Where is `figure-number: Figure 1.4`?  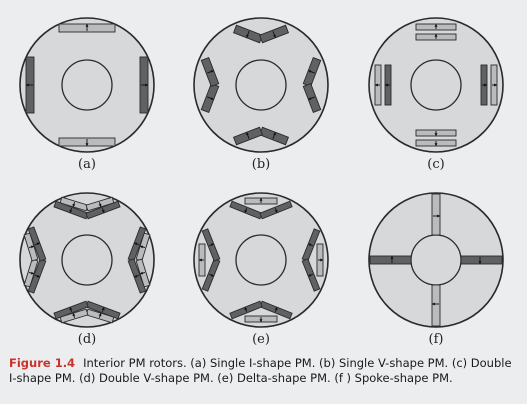
figure-number: Figure 1.4 is located at coordinates (42, 363).